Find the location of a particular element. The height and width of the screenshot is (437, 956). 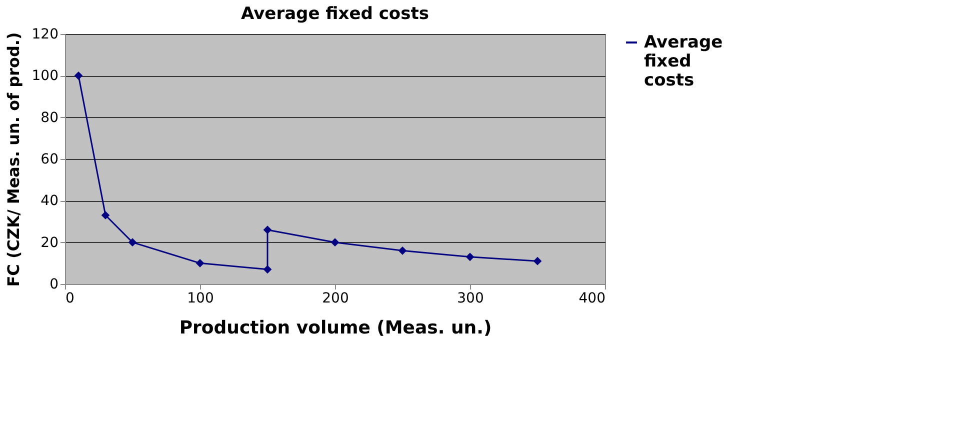

y-tick-label: 100 is located at coordinates (45, 76).